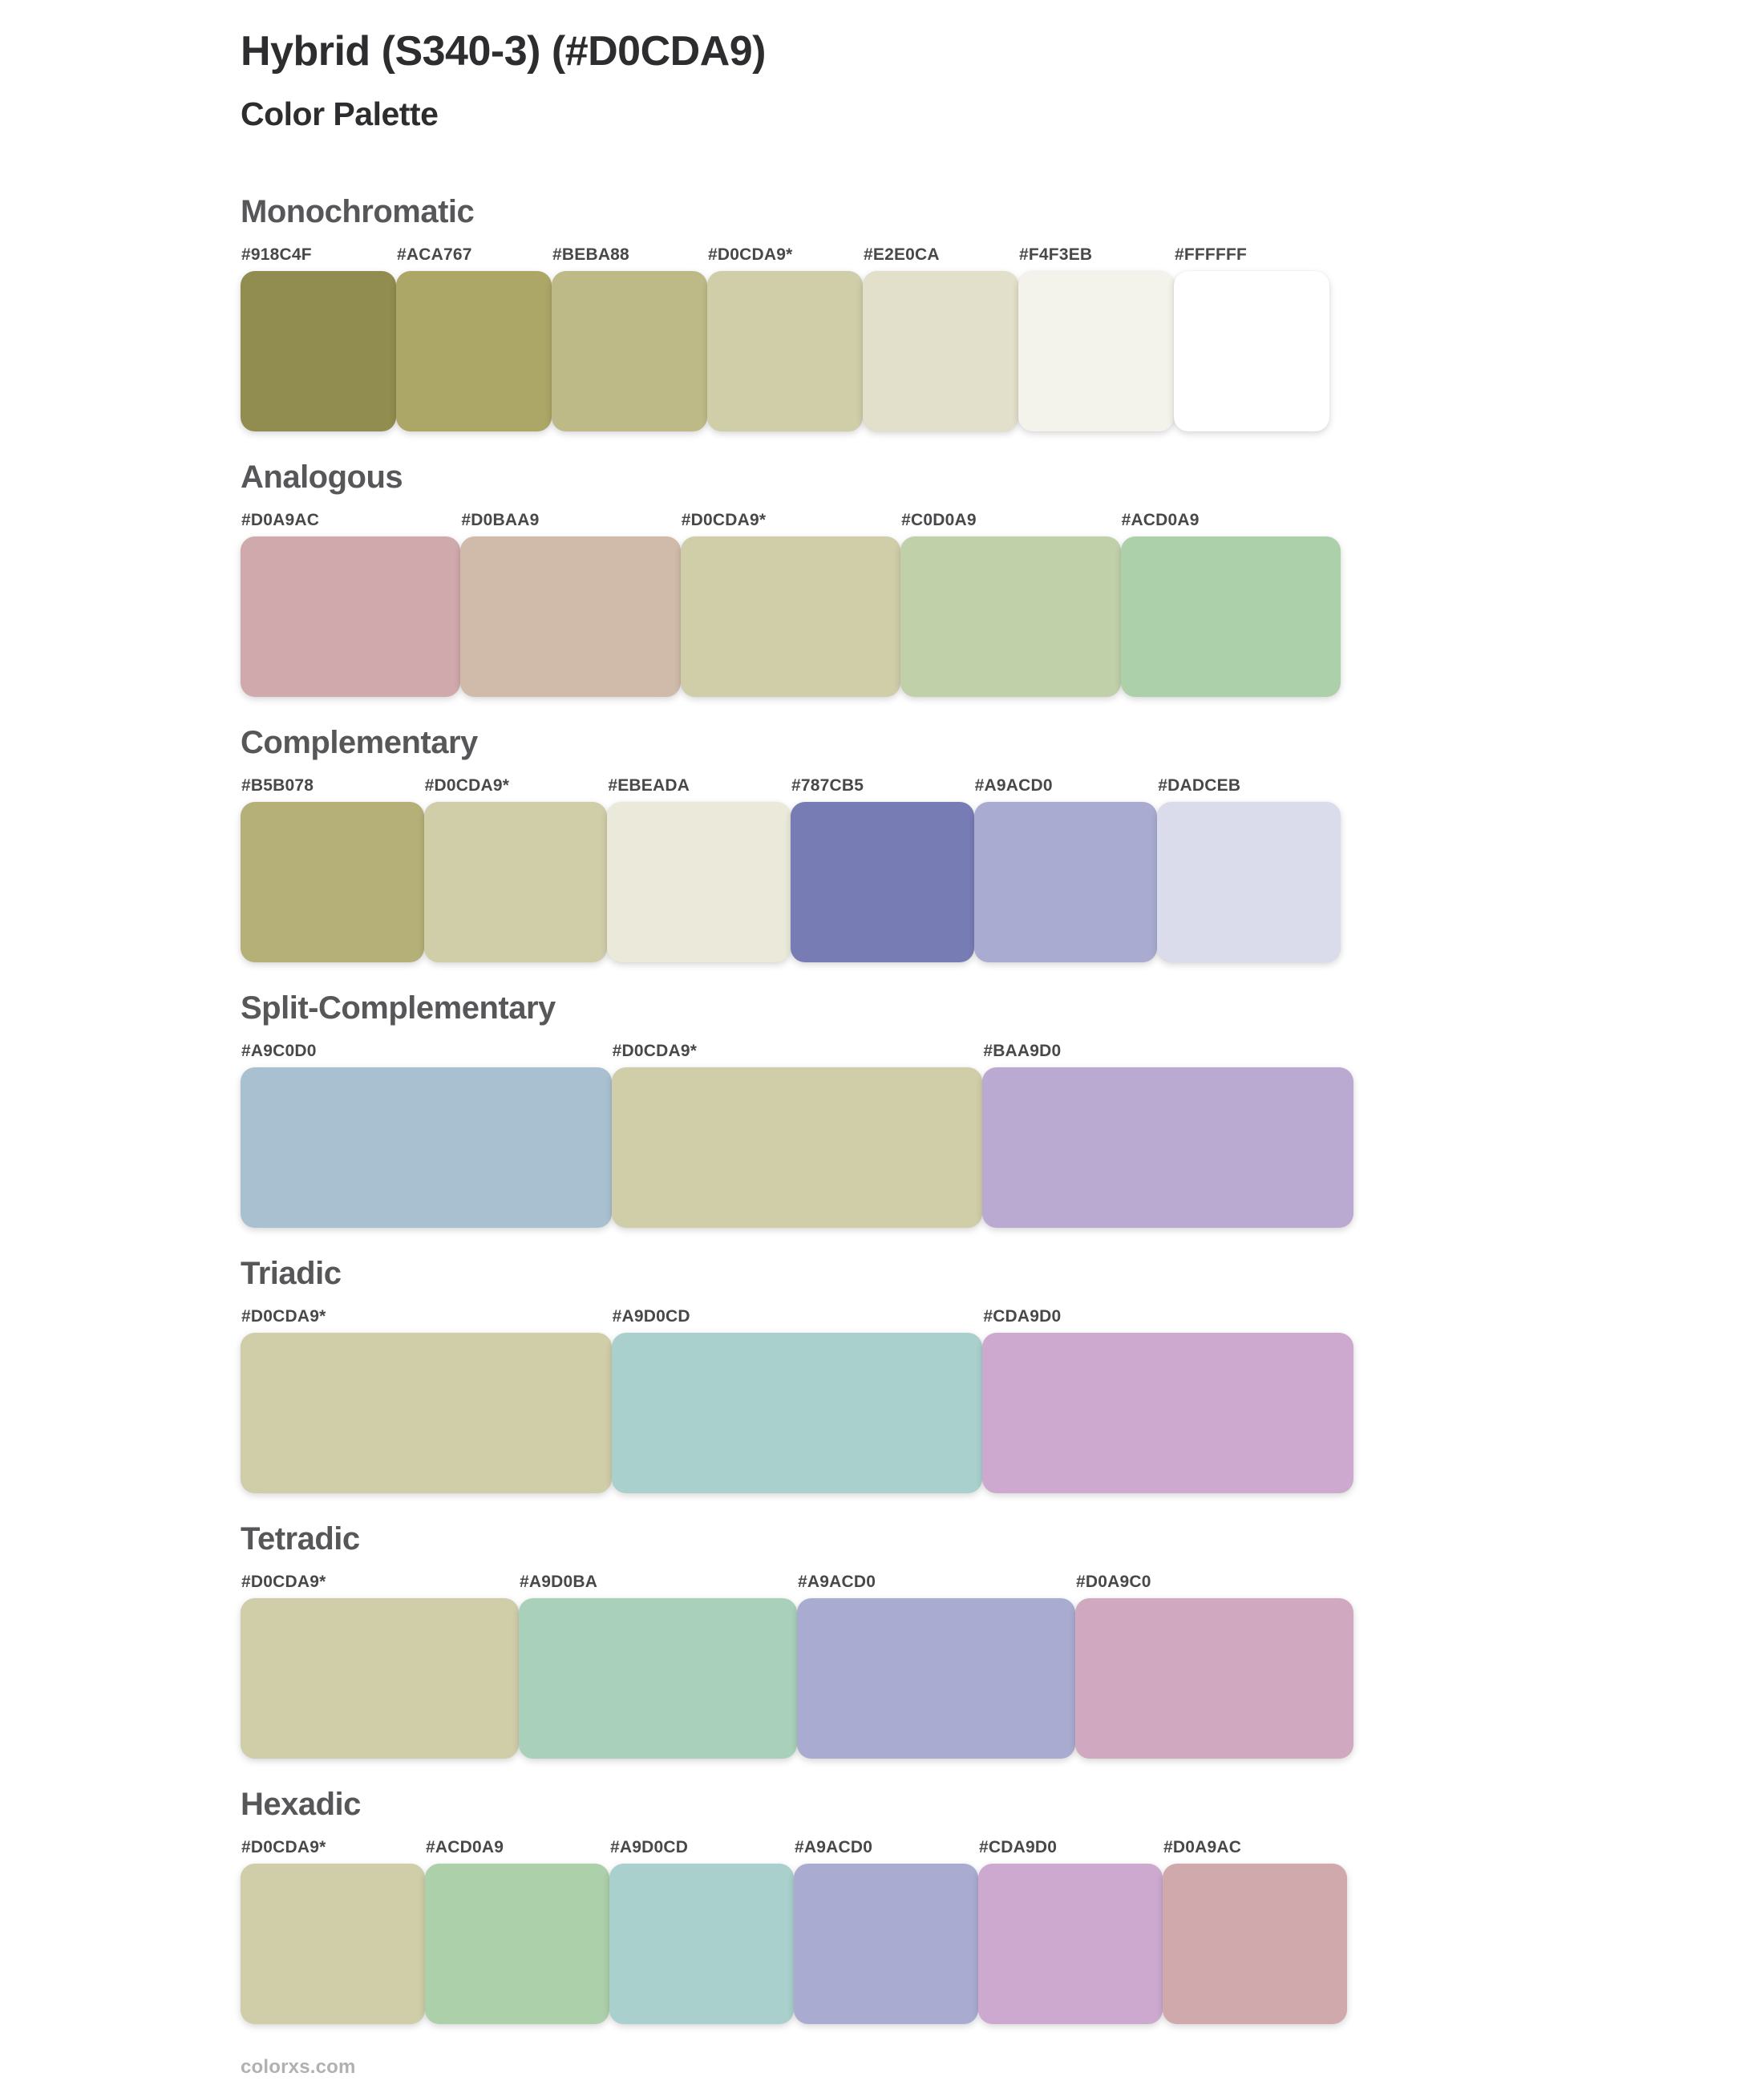 The height and width of the screenshot is (2085, 1764). Describe the element at coordinates (1056, 255) in the screenshot. I see `swatch-hex-label: #F4F3EB` at that location.